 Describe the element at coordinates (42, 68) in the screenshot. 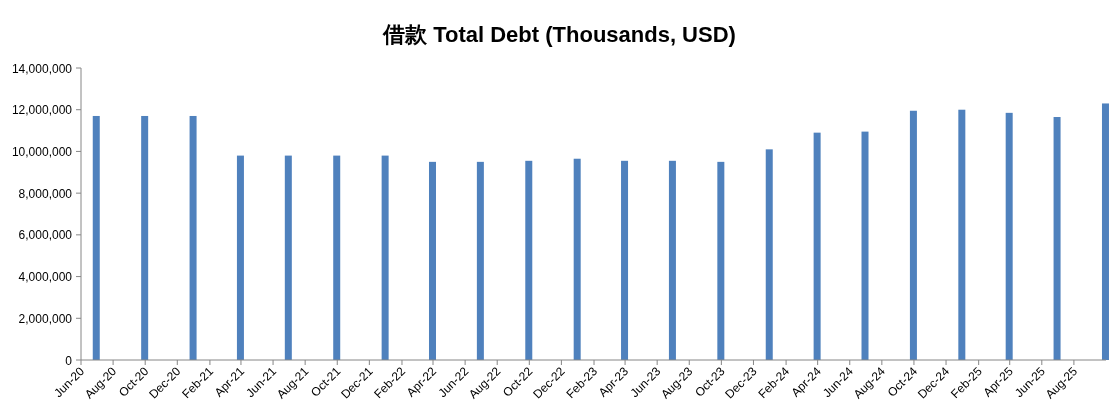

I see `y-tick-label: 14,000,000` at that location.